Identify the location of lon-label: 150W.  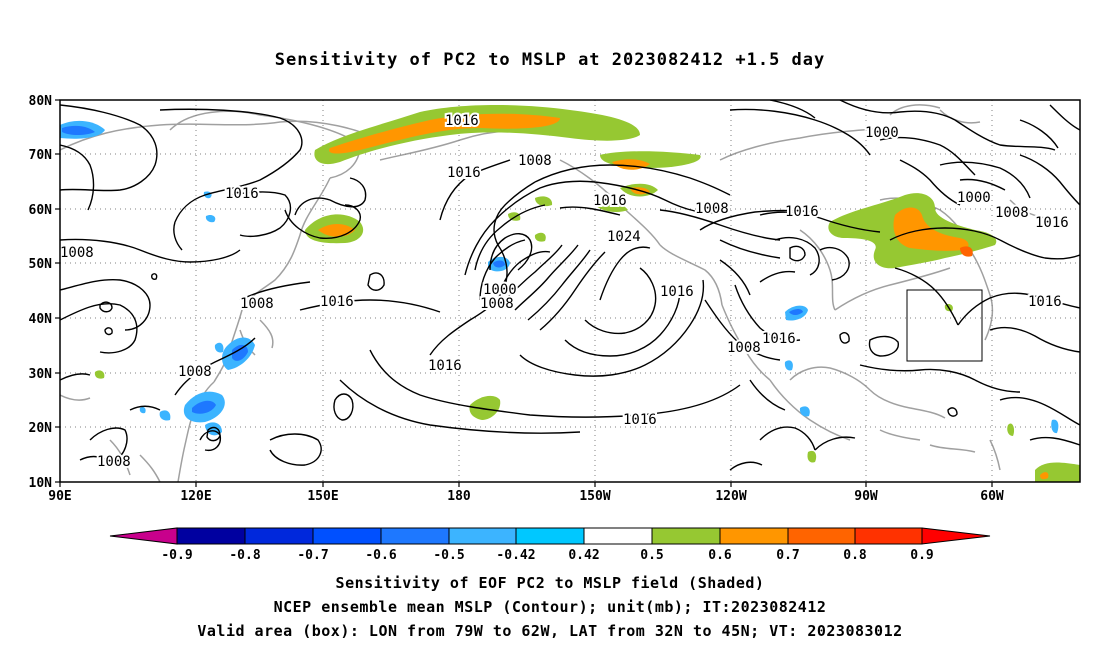
(594, 496).